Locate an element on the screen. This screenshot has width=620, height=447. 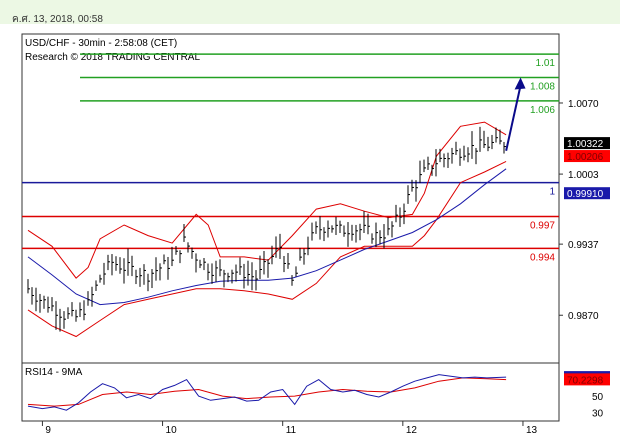
timestamp: ค.ศ. 13, 2018, 00:58 is located at coordinates (57, 19).